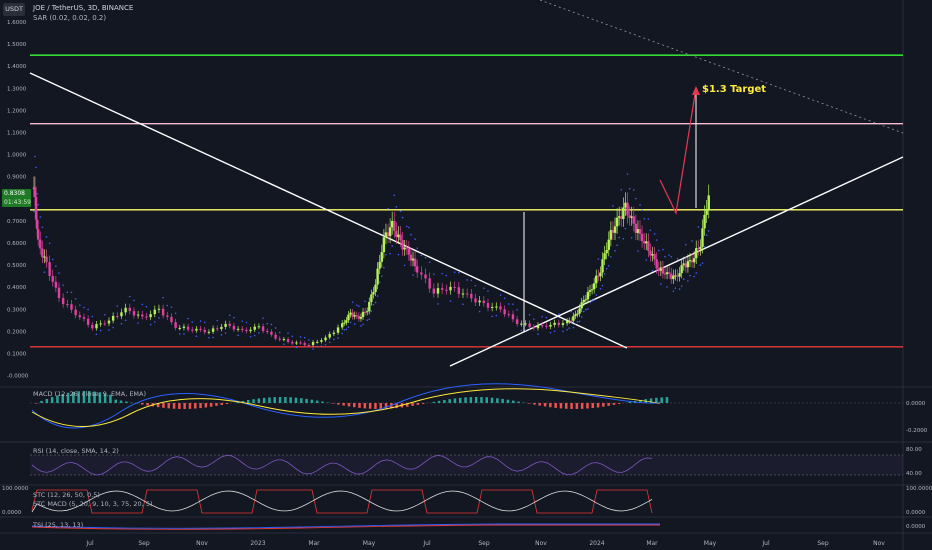 The image size is (932, 550). I want to click on y-tick-label: 0.1000, so click(17, 354).